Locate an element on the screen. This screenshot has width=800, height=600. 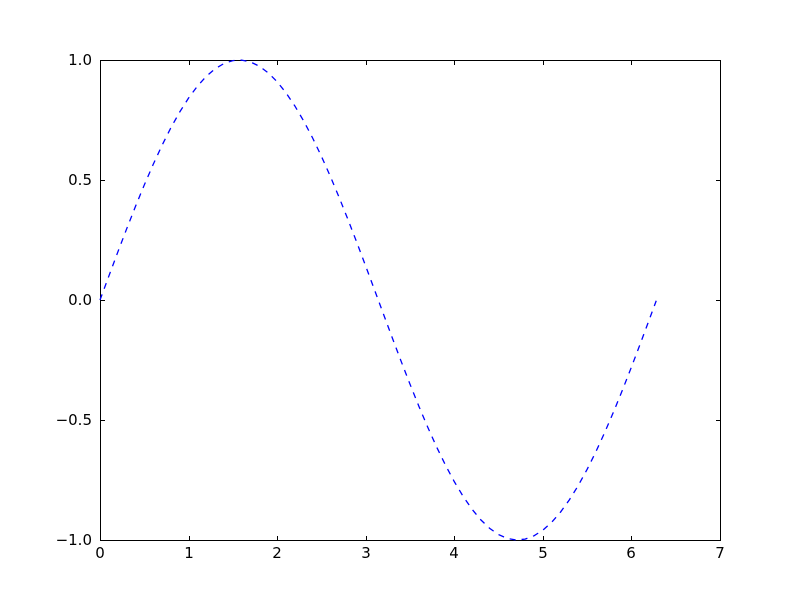
x-tick-label: 5 is located at coordinates (543, 553).